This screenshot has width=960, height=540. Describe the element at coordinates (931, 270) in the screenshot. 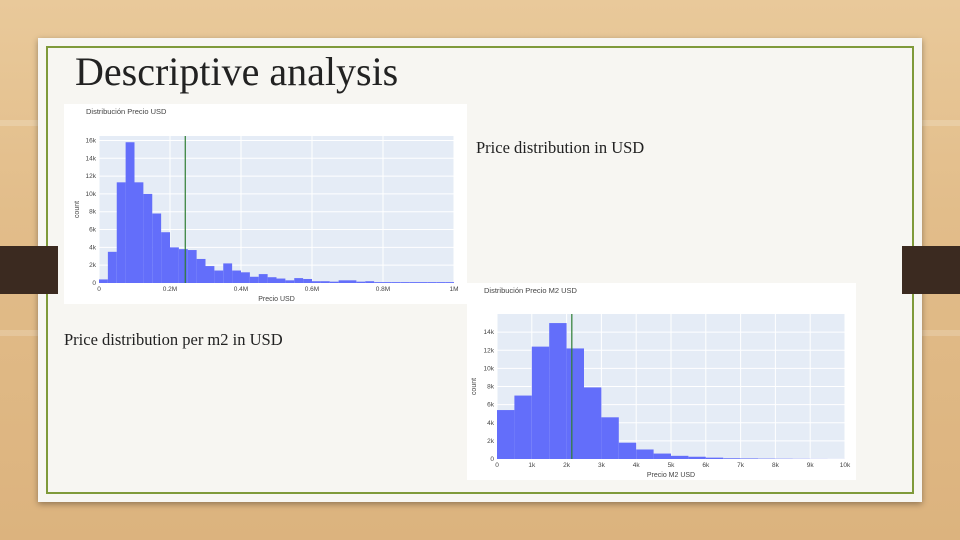

I see `right-slide-tab` at that location.